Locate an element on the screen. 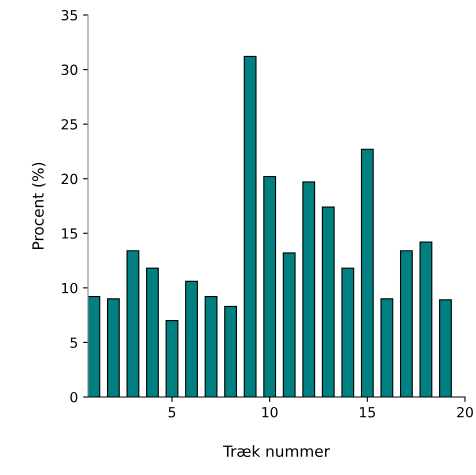  y-tick-label: 0 is located at coordinates (74, 397).